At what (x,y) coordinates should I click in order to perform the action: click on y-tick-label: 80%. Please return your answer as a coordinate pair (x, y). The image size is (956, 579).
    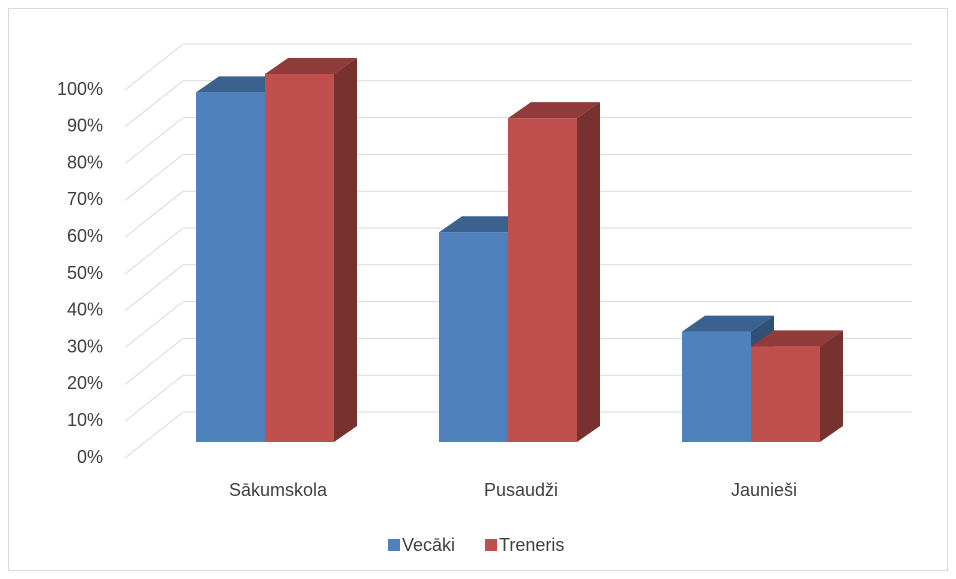
    Looking at the image, I should click on (85, 162).